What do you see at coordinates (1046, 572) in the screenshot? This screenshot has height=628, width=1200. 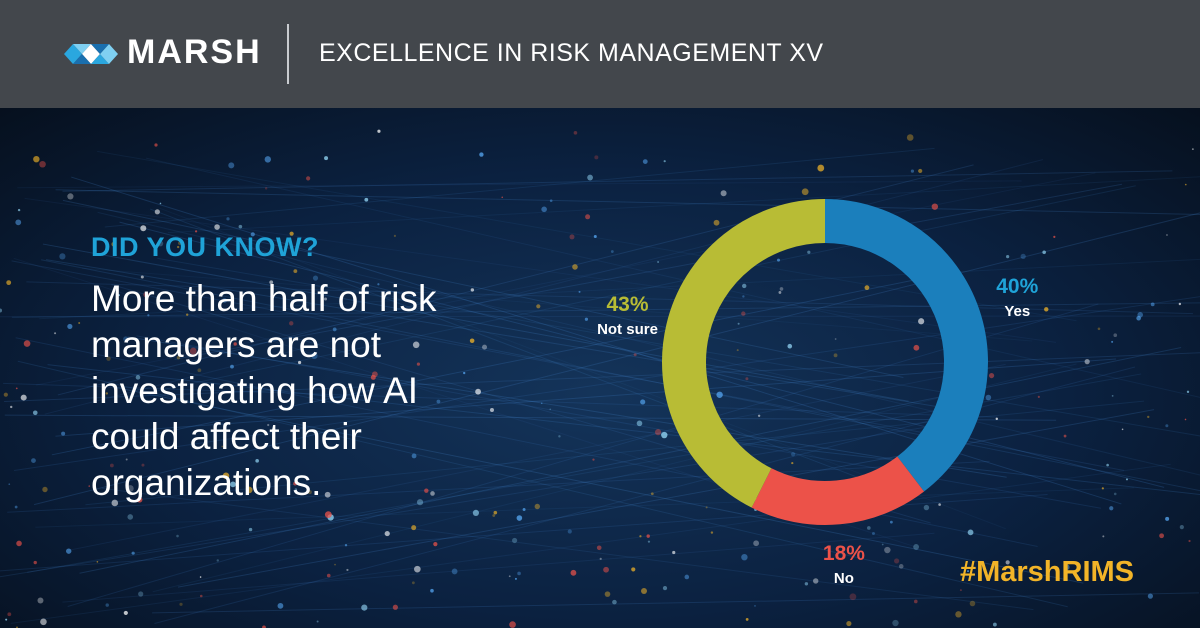 I see `hashtag: #MarshRIMS` at bounding box center [1046, 572].